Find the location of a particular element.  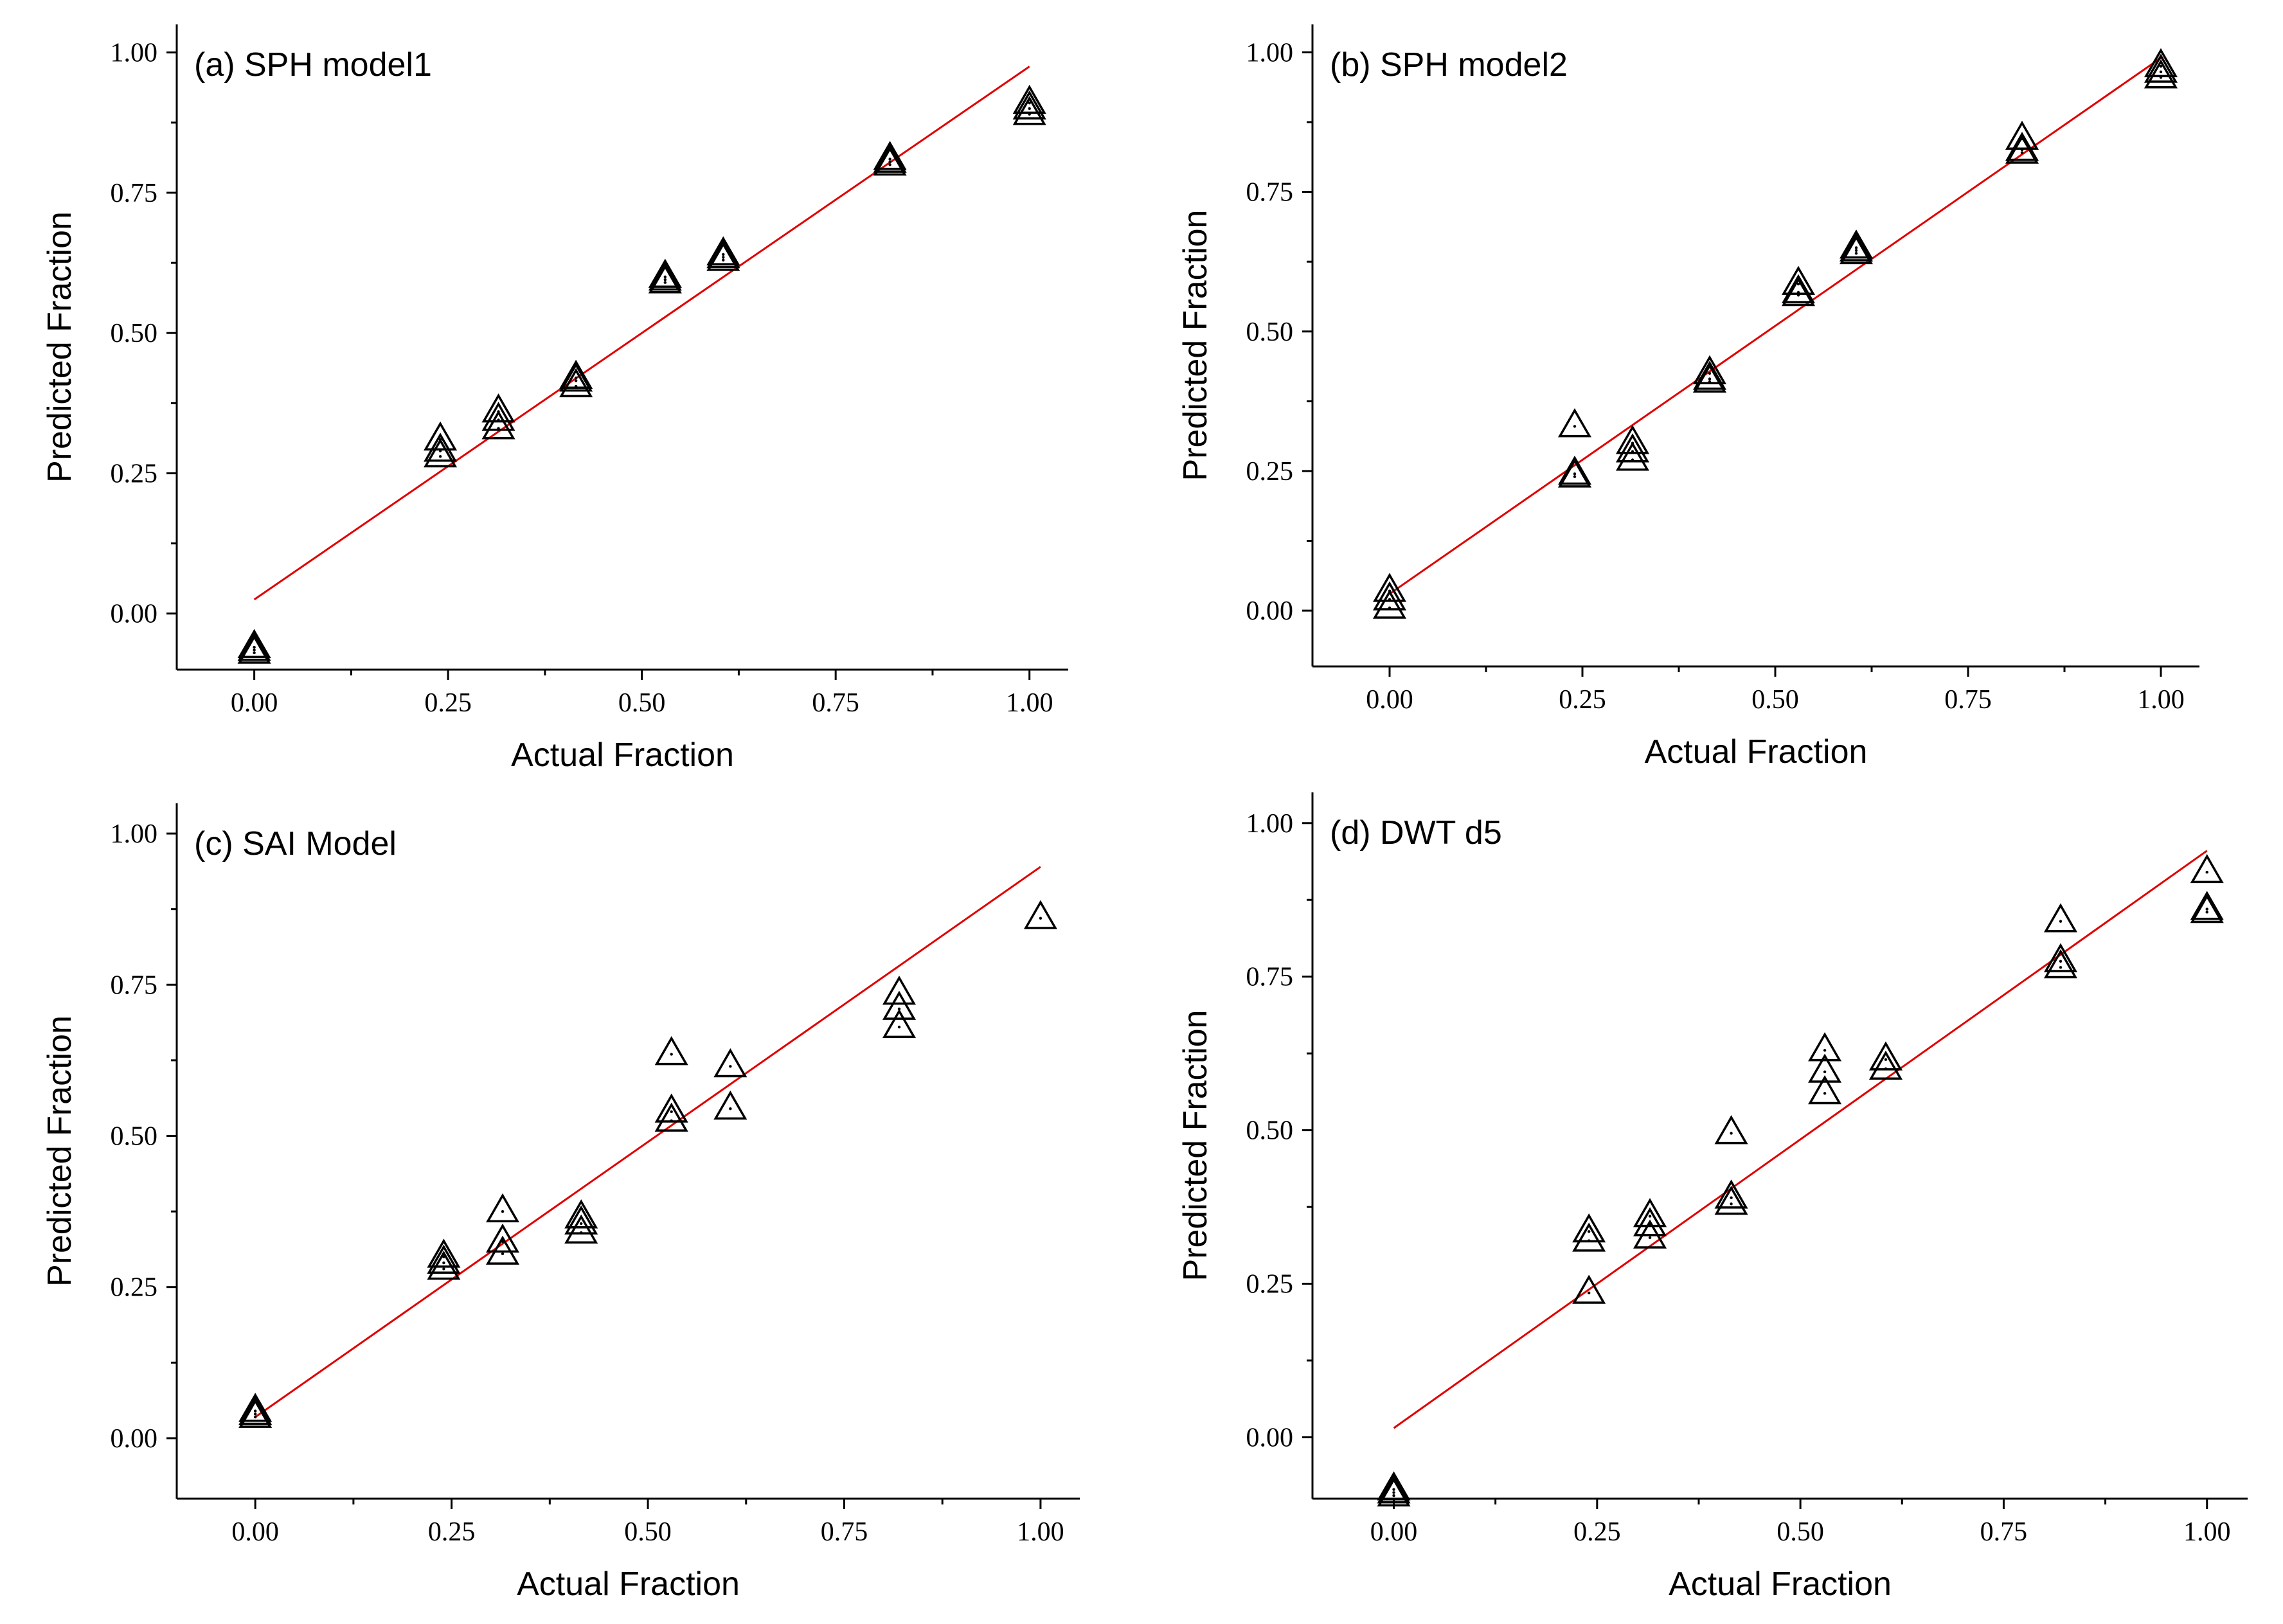

x-tick-label: 1.00 is located at coordinates (2161, 700).